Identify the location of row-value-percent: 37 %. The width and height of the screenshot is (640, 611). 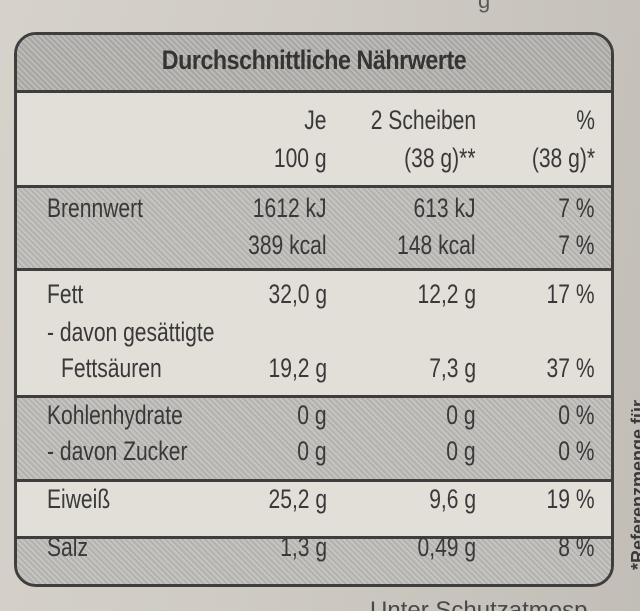
(570, 368).